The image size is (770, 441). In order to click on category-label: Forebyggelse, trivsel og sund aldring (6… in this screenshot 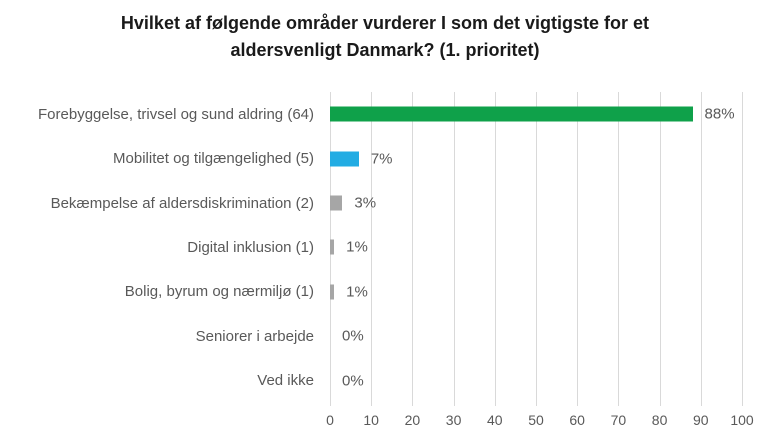, I will do `click(176, 114)`.